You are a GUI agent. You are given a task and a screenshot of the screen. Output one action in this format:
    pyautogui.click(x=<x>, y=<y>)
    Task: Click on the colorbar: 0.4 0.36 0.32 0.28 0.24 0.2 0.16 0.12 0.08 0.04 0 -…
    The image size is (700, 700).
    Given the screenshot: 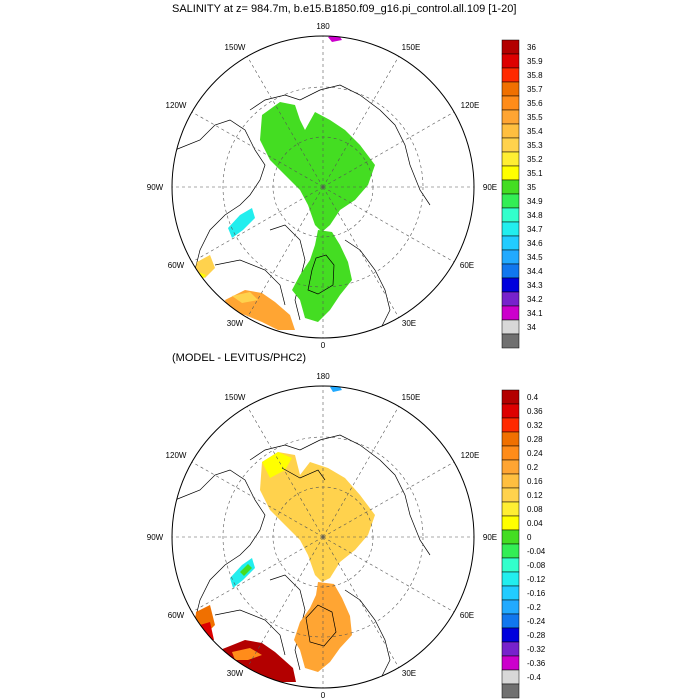 What is the action you would take?
    pyautogui.click(x=523, y=544)
    